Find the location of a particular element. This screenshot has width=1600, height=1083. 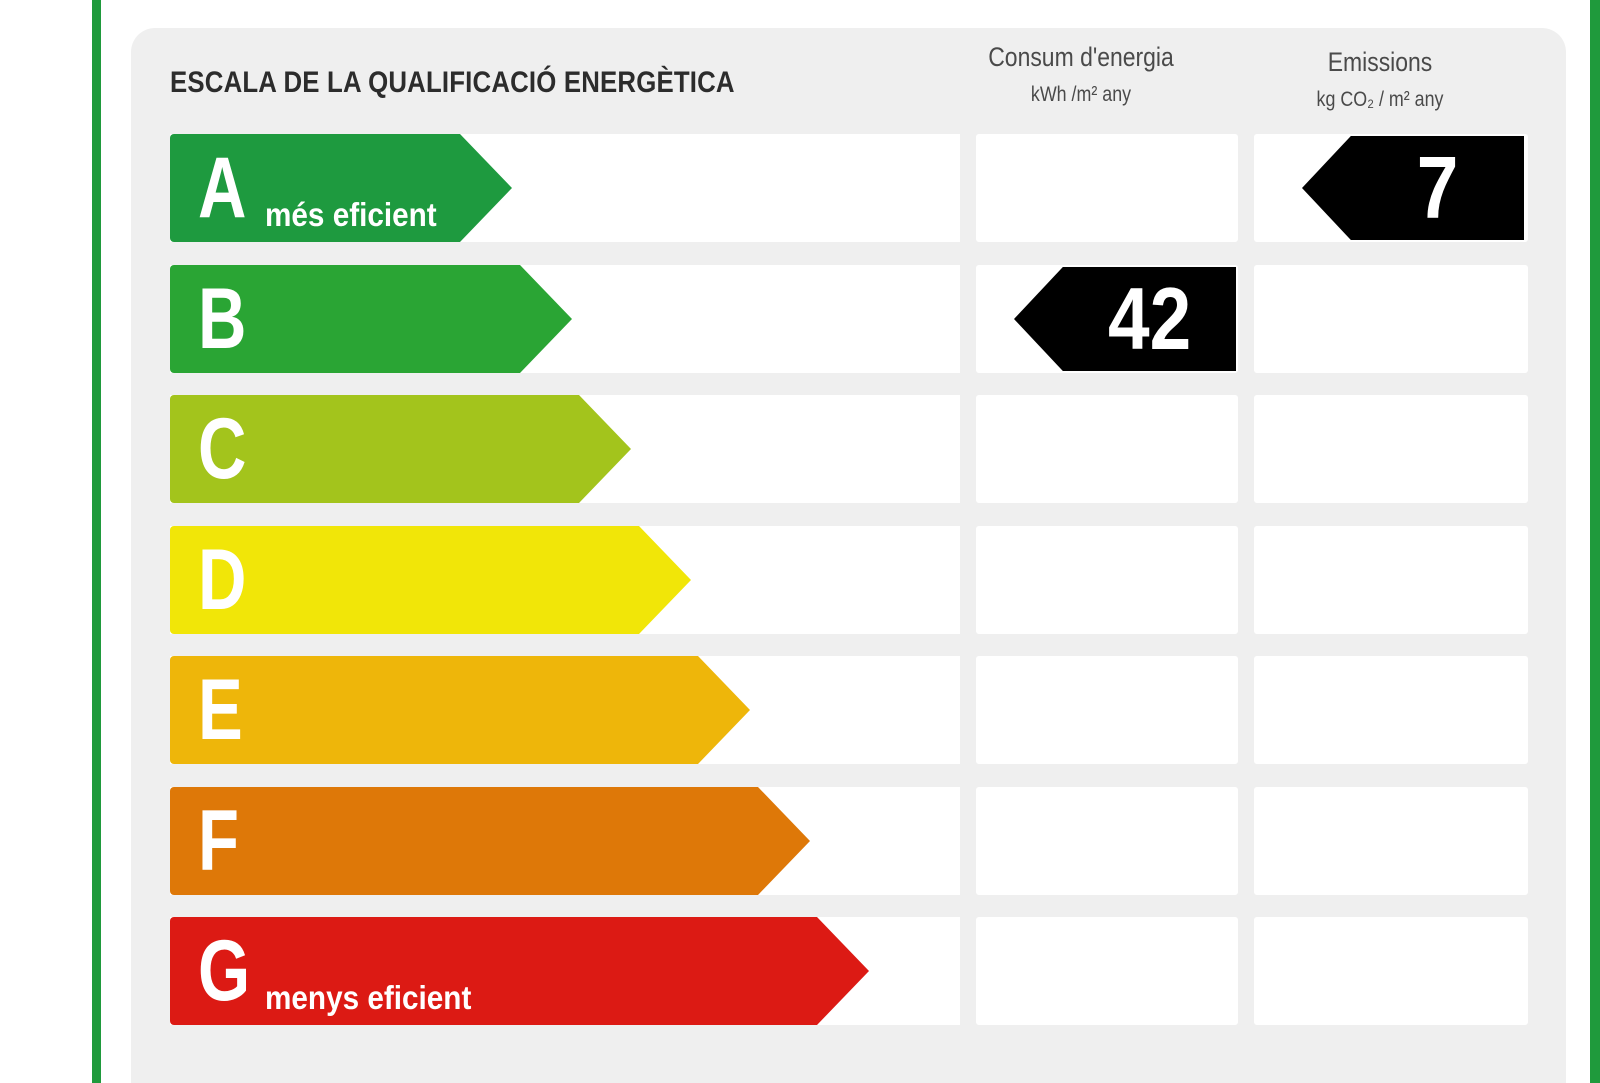

energy-rating-badge: 42 is located at coordinates (1125, 319).